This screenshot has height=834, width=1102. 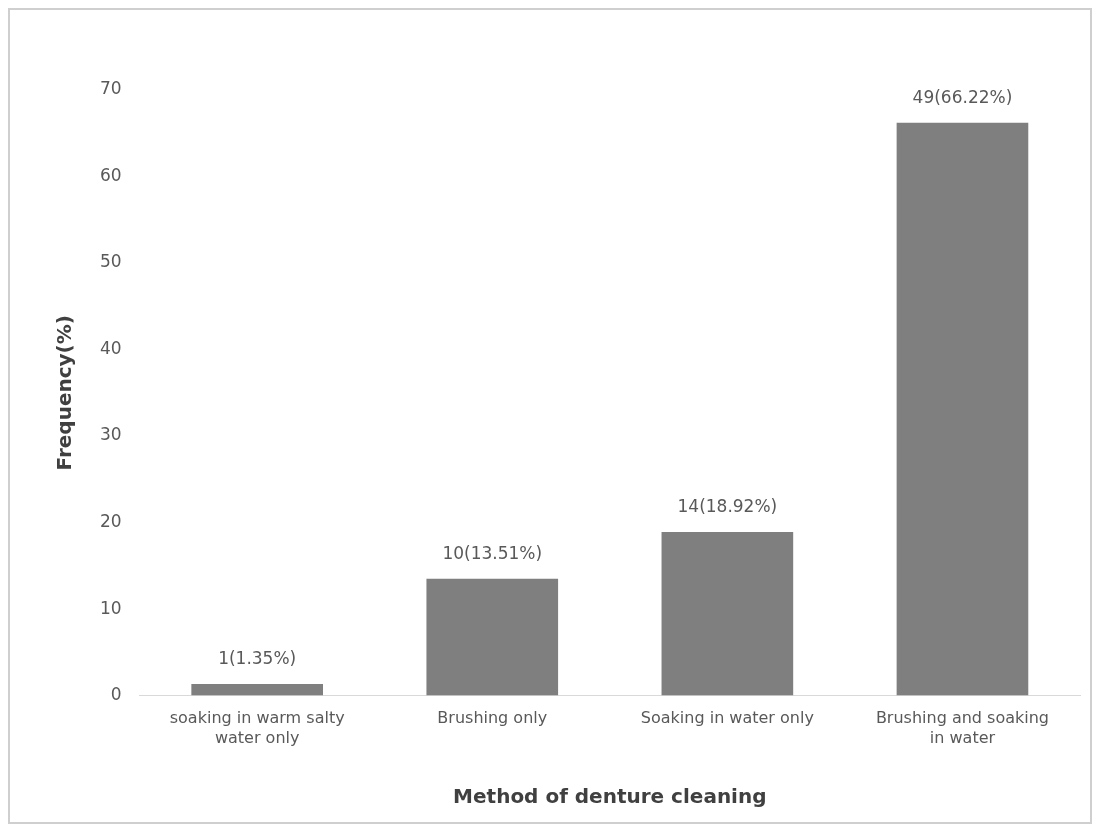 What do you see at coordinates (110, 434) in the screenshot?
I see `y-tick-label: 30` at bounding box center [110, 434].